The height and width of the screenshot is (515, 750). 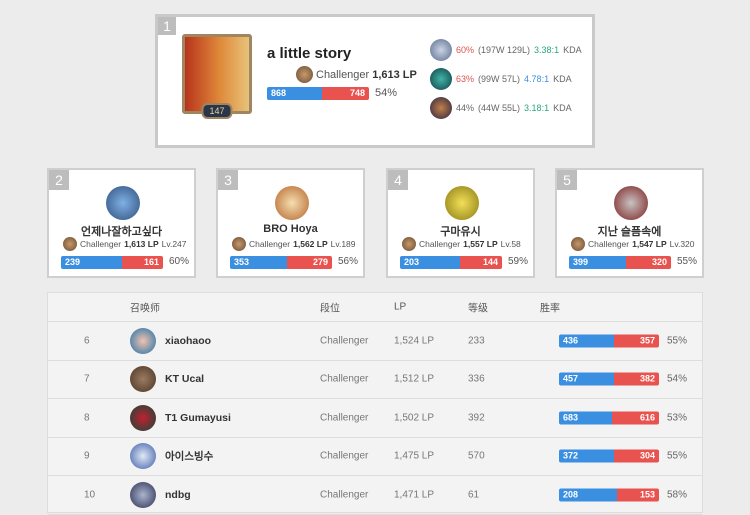 What do you see at coordinates (465, 50) in the screenshot?
I see `champion-winrate: 60%` at bounding box center [465, 50].